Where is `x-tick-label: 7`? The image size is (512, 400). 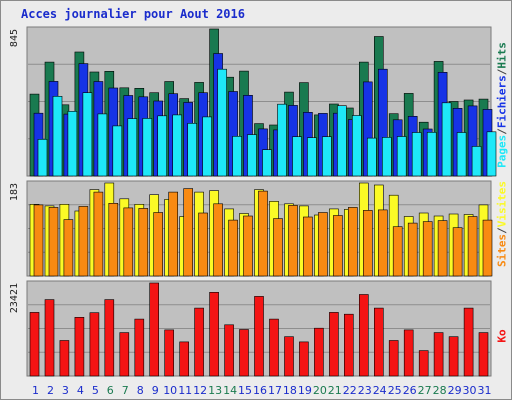
x-tick-label: 7 is located at coordinates (125, 390).